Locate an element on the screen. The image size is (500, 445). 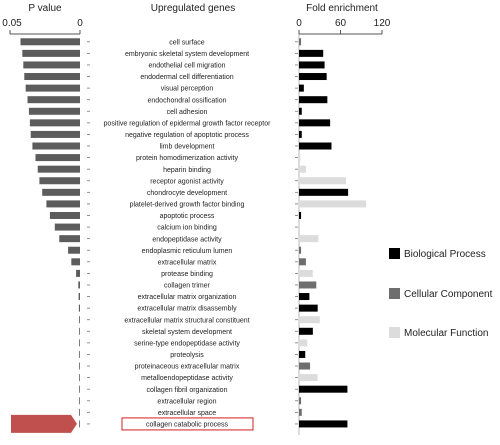
category-label: protease binding is located at coordinates (187, 274).